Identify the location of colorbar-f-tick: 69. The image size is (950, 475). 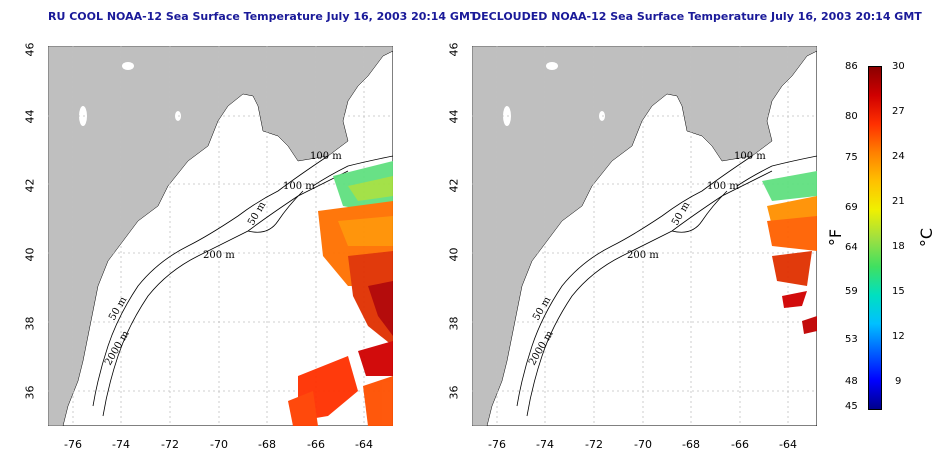
(851, 207).